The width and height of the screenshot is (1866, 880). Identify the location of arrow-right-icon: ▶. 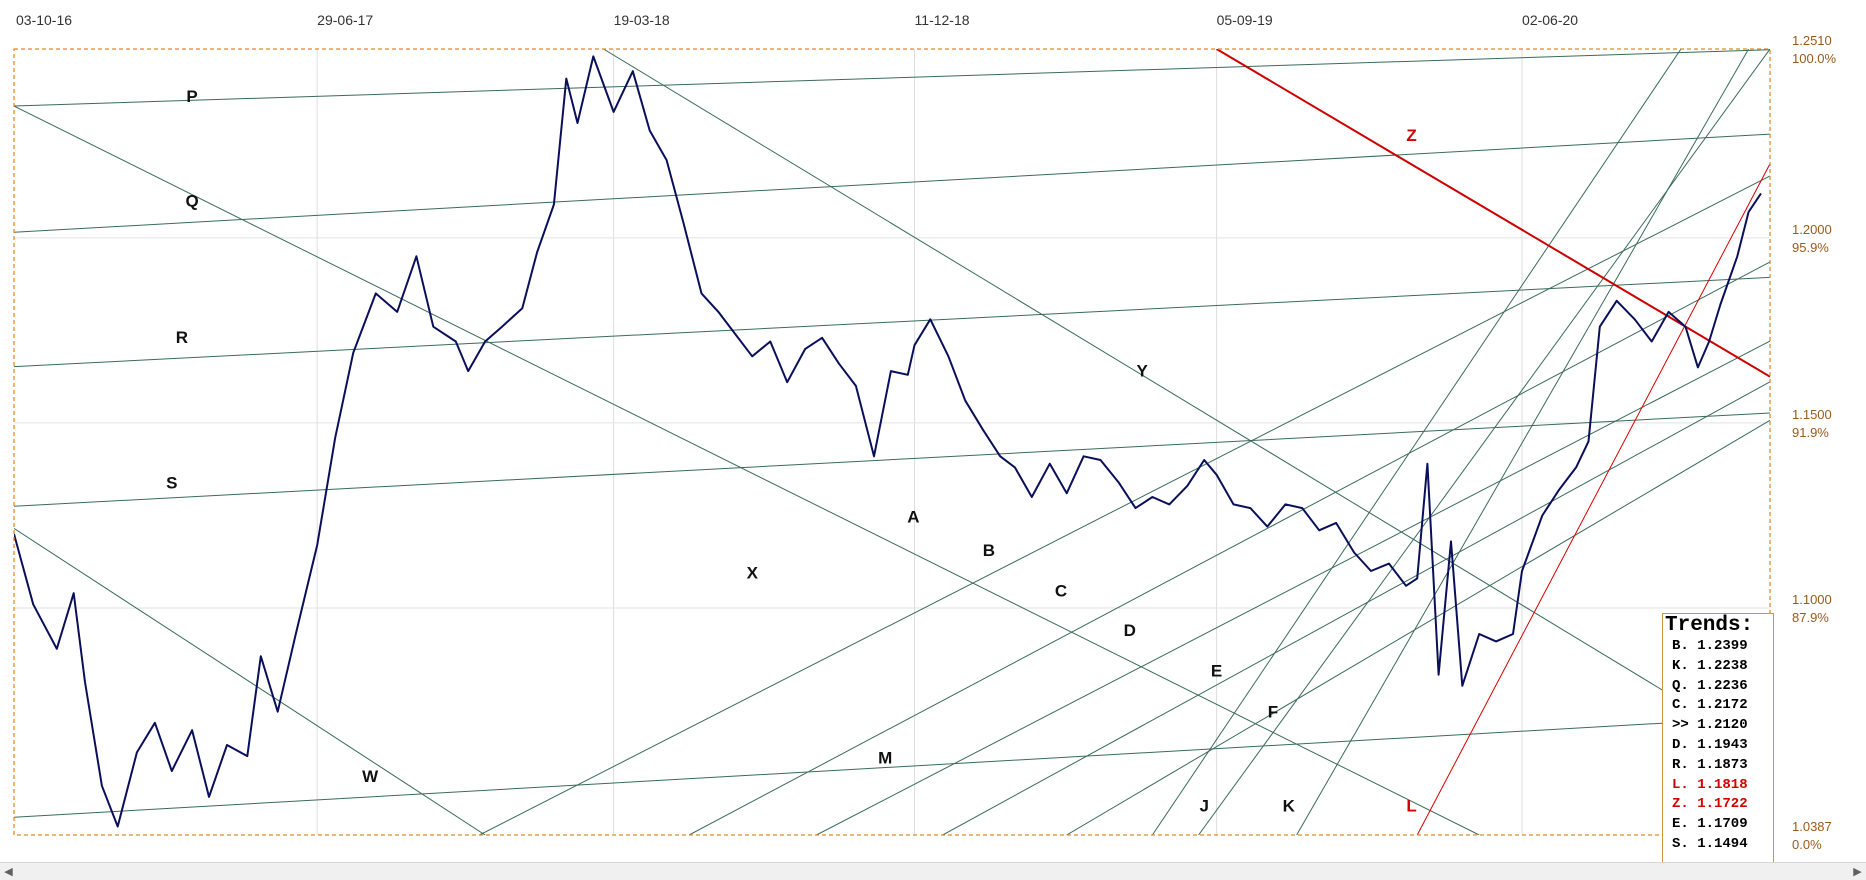
(1857, 871).